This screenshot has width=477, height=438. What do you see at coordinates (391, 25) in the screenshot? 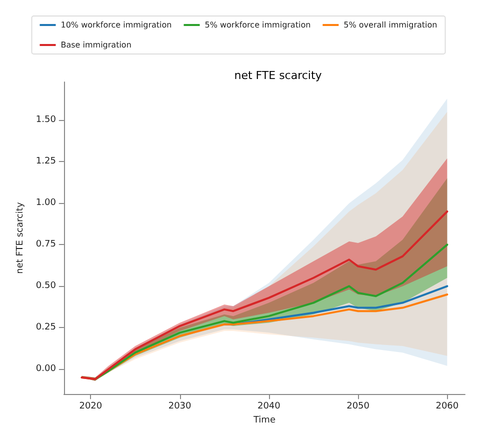
I see `legend-label: 5% overall immigration` at bounding box center [391, 25].